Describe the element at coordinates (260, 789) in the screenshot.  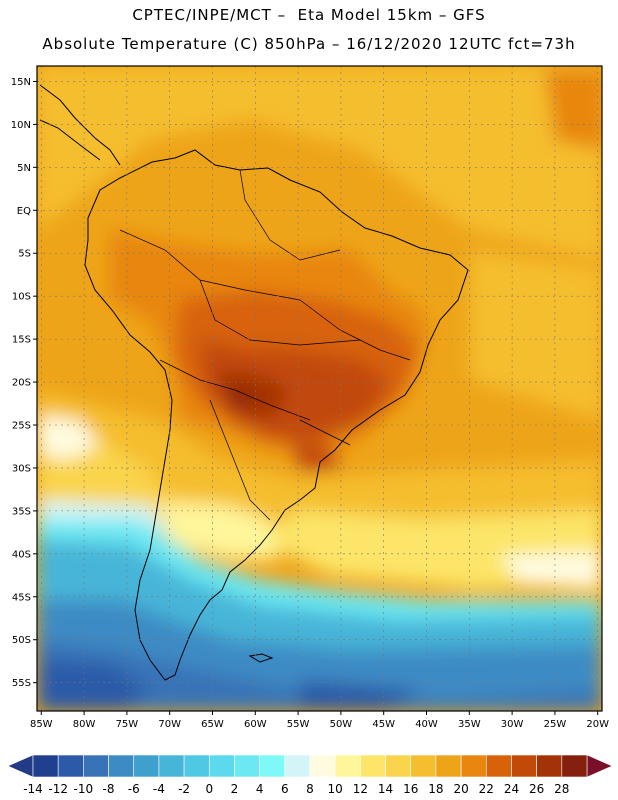
I see `colorbar-label: 4` at that location.